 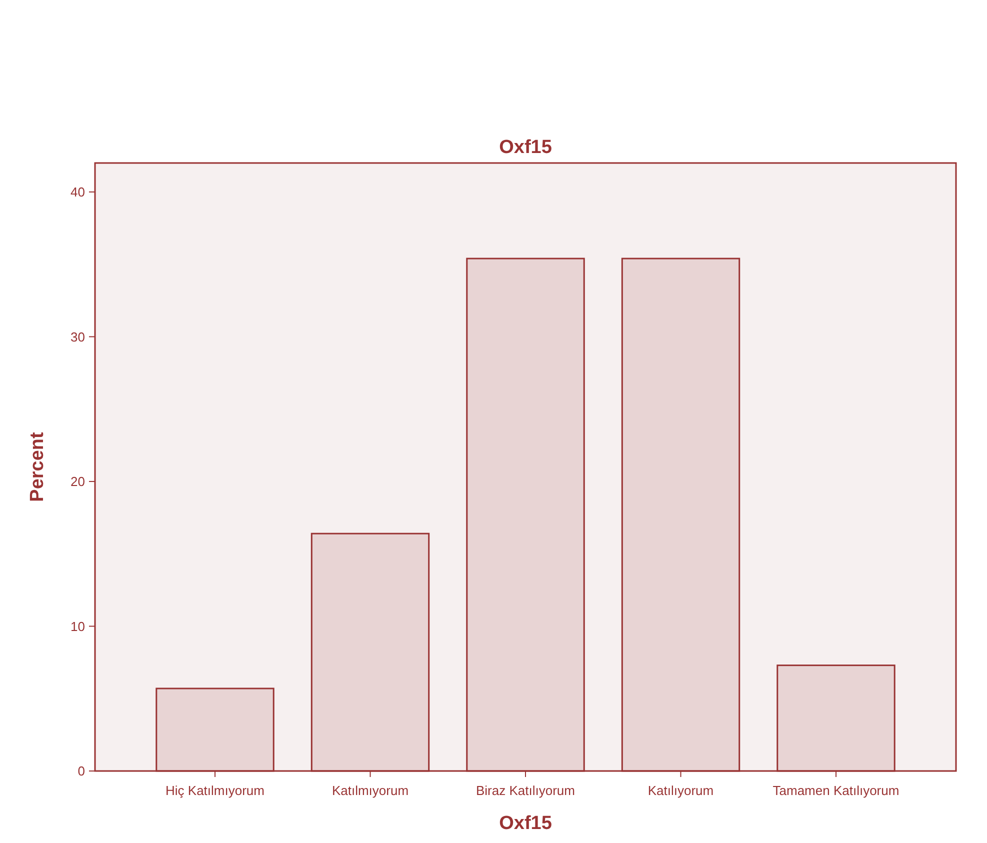 What do you see at coordinates (525, 790) in the screenshot?
I see `x-tick-label: Biraz Katılıyorum` at bounding box center [525, 790].